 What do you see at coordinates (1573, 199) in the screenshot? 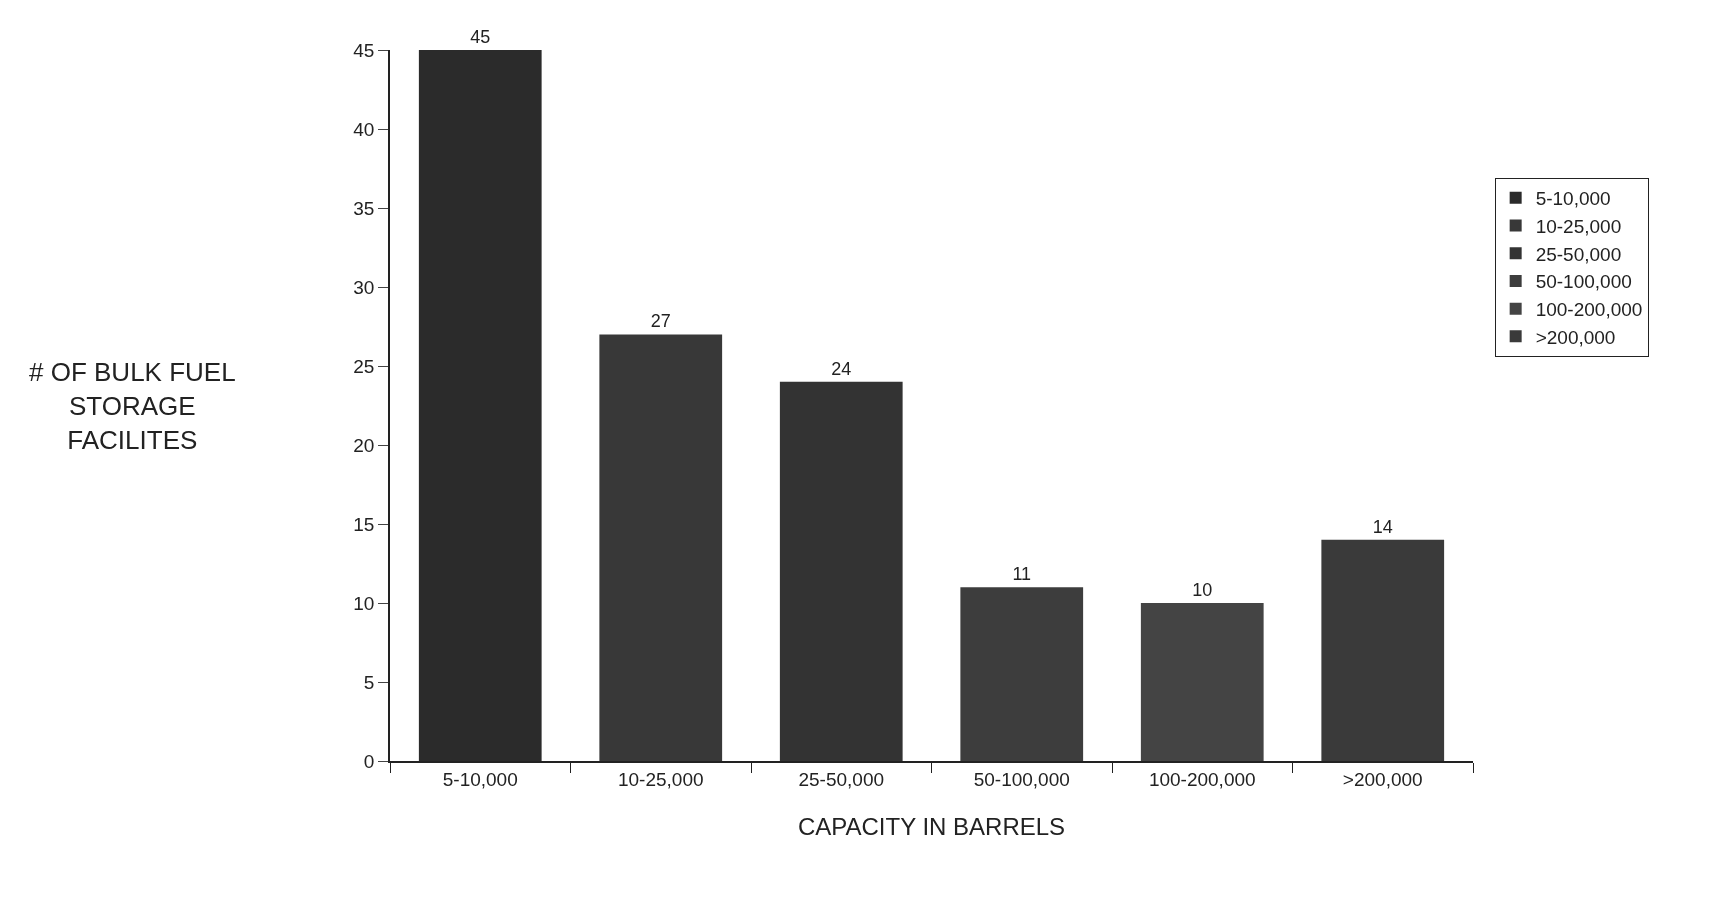
I see `legend-label: 5-10,000` at bounding box center [1573, 199].